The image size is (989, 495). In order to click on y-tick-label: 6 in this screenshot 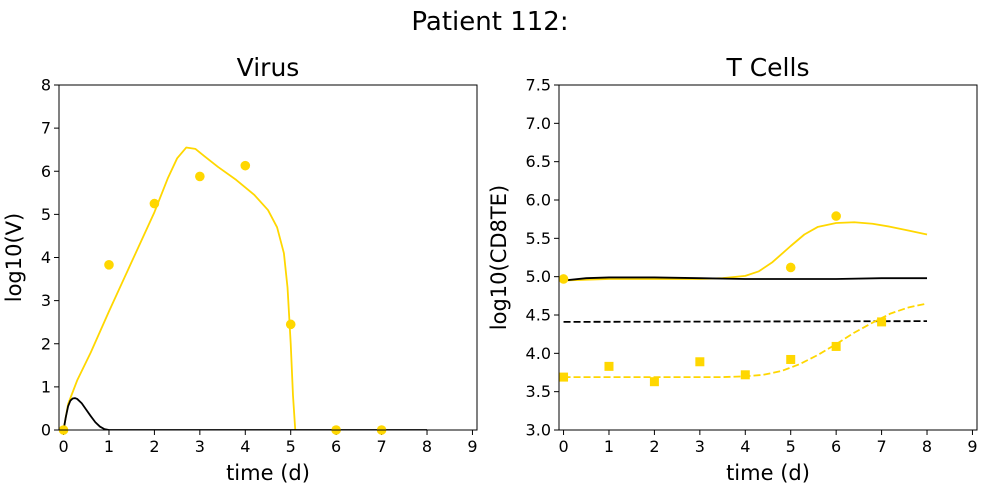, I will do `click(46, 171)`.